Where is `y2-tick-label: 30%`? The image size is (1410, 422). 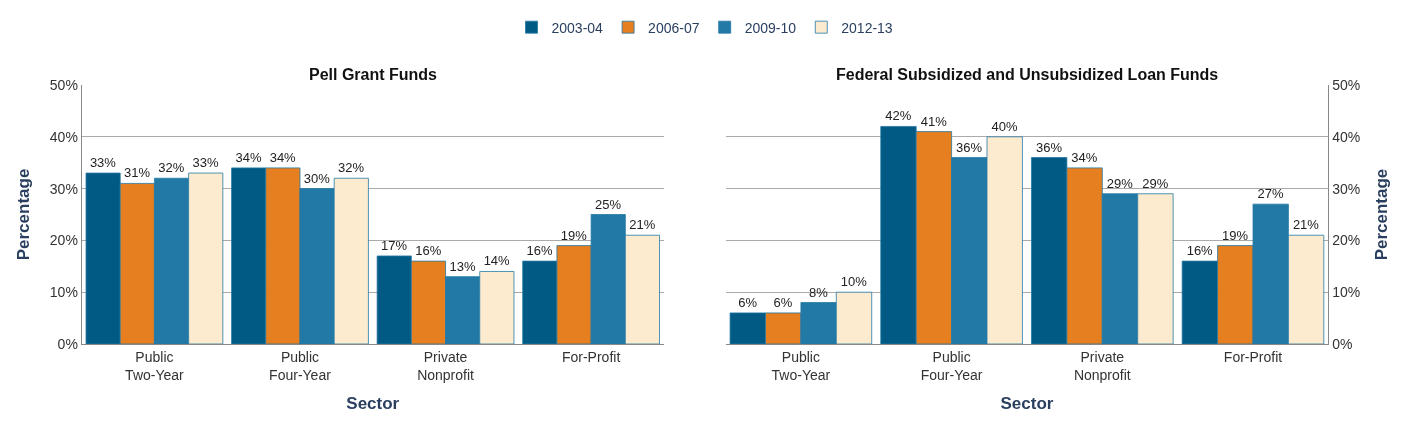
y2-tick-label: 30% is located at coordinates (1346, 188).